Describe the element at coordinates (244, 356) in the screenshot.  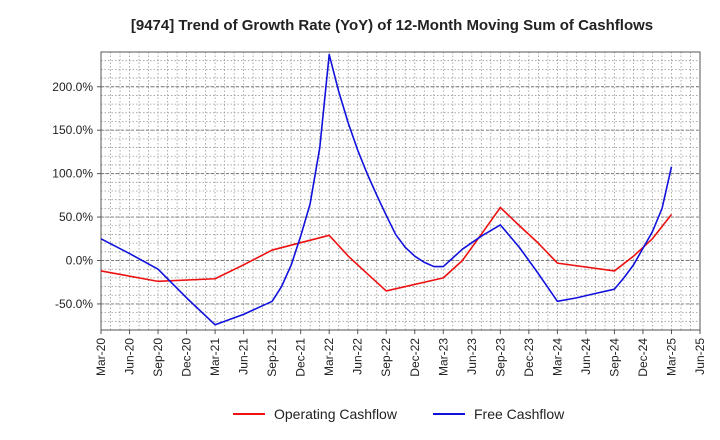
I see `x-tick-label: Jun-21` at that location.